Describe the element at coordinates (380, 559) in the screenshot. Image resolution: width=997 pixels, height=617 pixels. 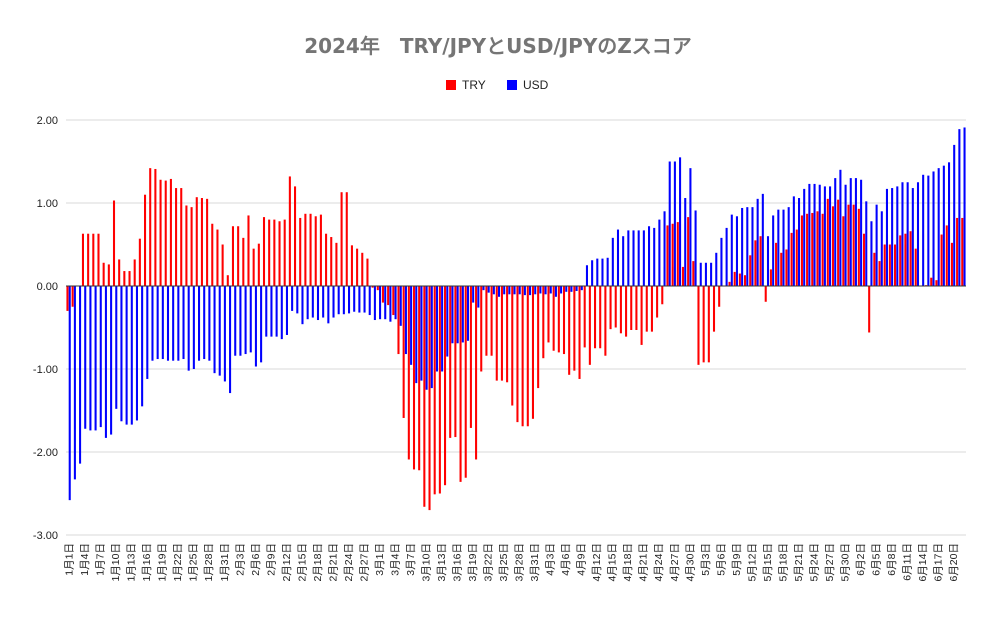
I see `x-tick-label: 3月1日` at that location.